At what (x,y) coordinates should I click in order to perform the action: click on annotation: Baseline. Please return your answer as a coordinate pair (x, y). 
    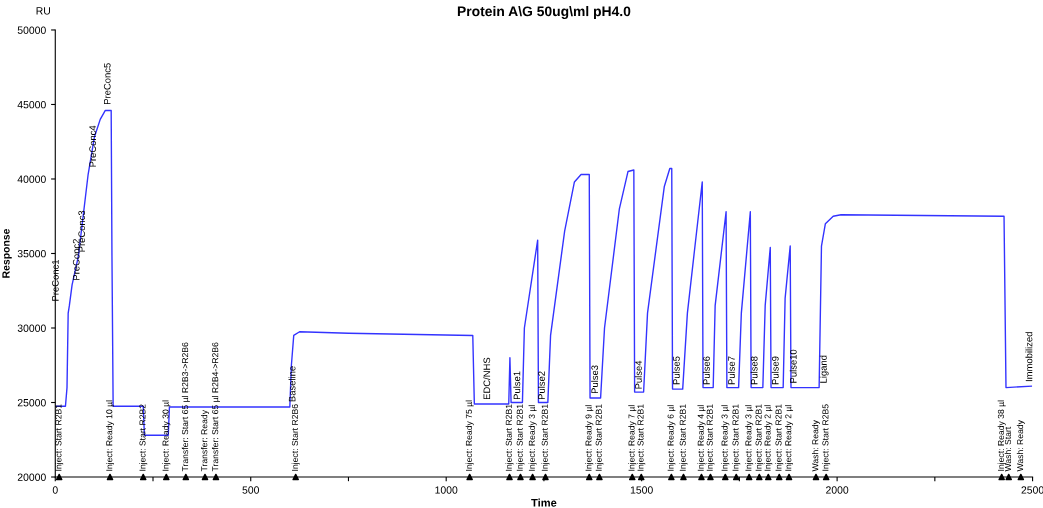
    Looking at the image, I should click on (292, 384).